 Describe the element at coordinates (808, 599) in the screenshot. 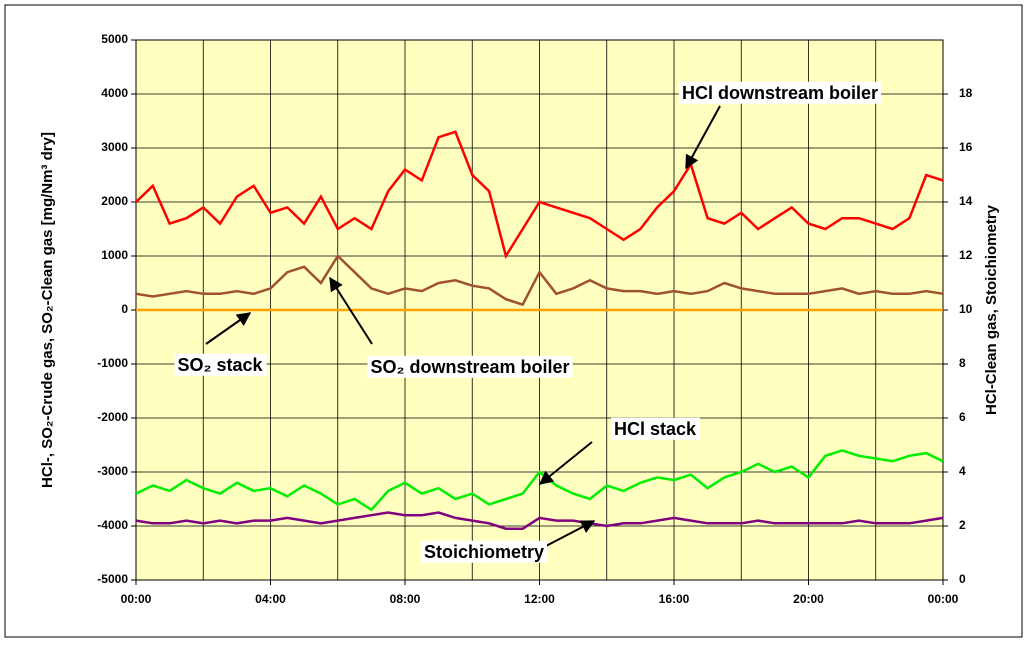

I see `x-tick-label: 20:00` at that location.